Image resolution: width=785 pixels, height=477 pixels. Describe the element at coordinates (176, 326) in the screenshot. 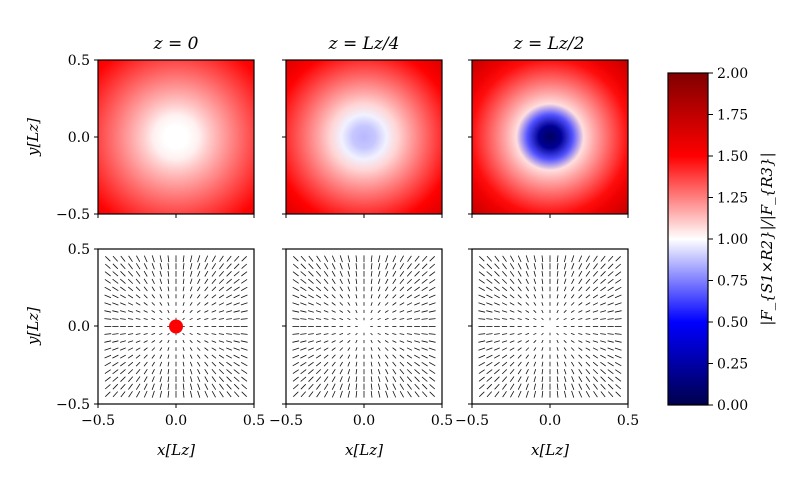

I see `quiver-panel-z0` at that location.